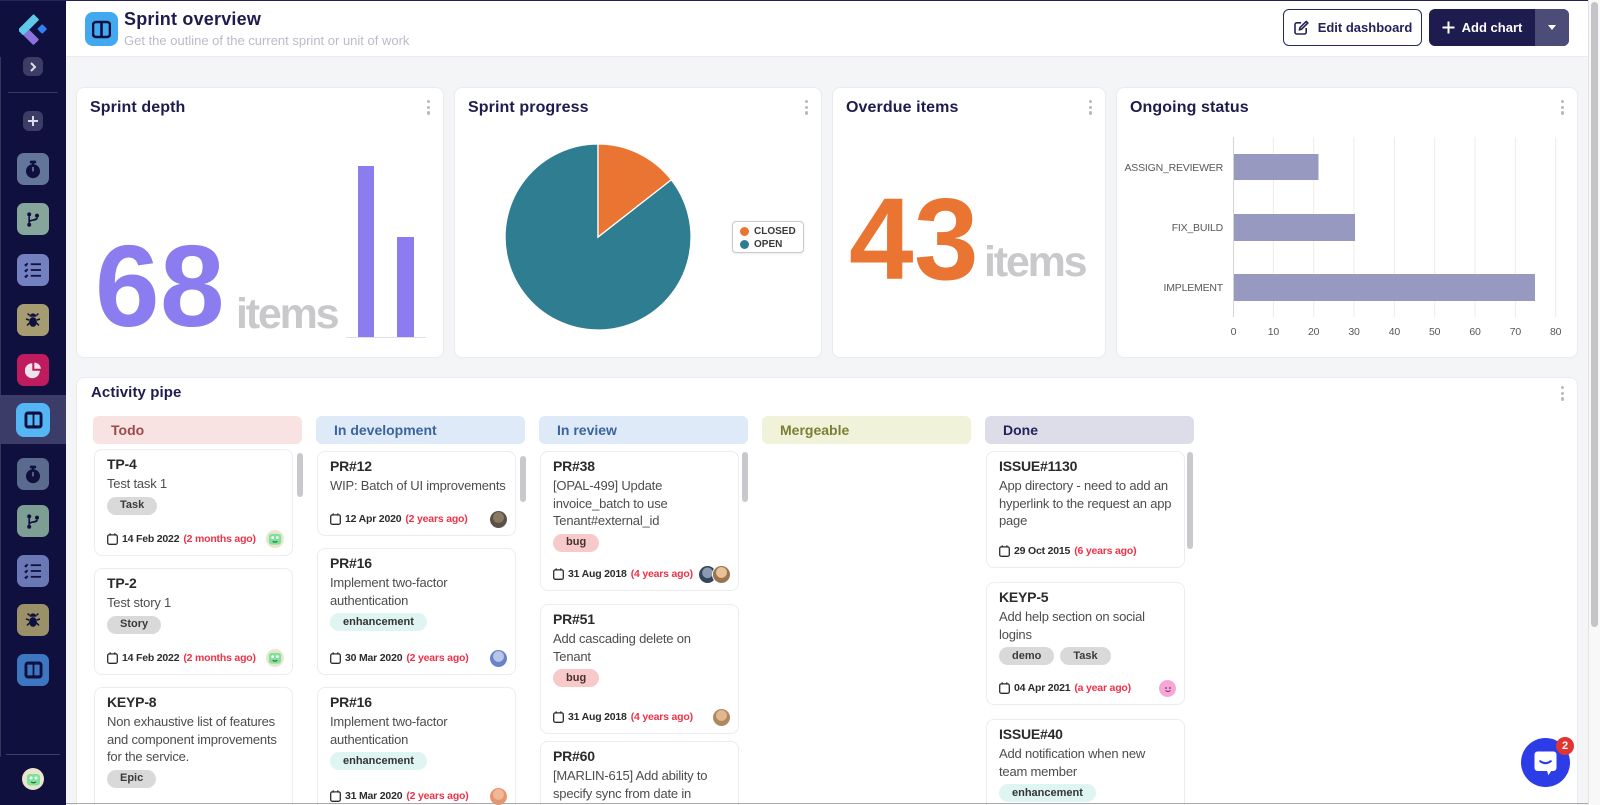 The height and width of the screenshot is (805, 1600). I want to click on svg-text: ASSIGN_REVIEWER, so click(1173, 168).